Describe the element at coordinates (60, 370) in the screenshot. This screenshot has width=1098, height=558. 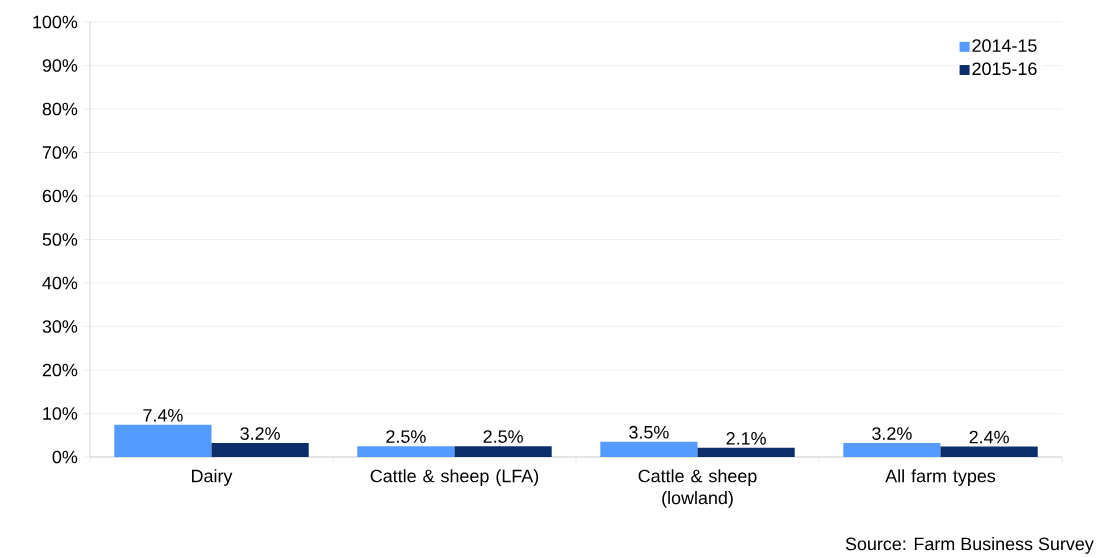
I see `y-tick-label: 20%` at that location.